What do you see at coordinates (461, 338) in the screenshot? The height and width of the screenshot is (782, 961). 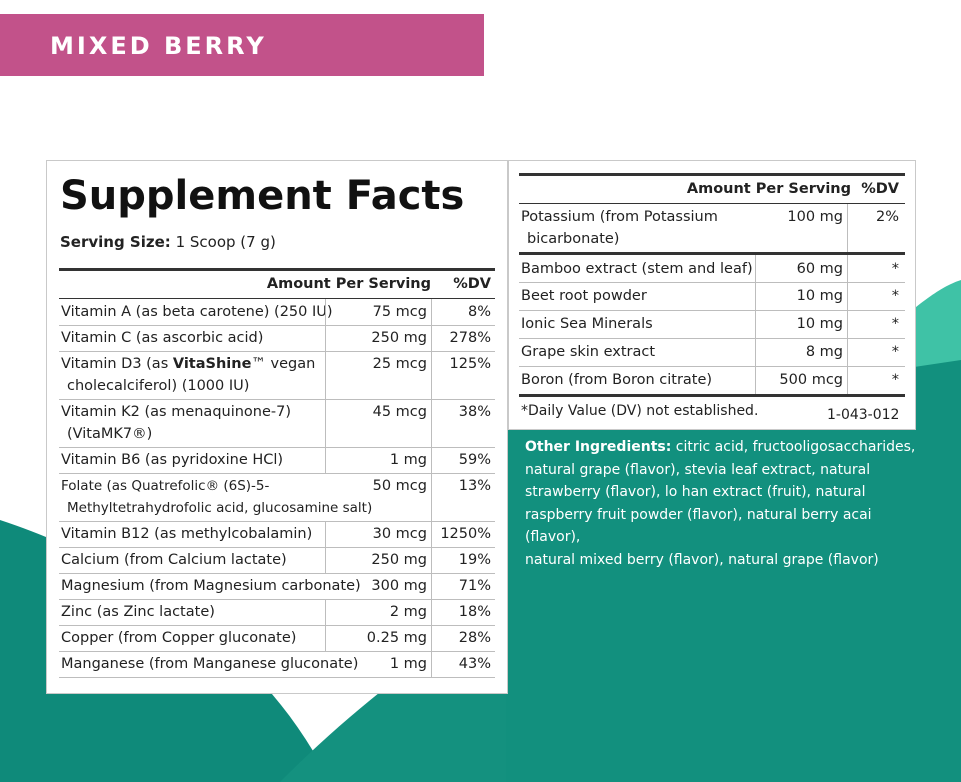 I see `nutrient-dv: 278%` at bounding box center [461, 338].